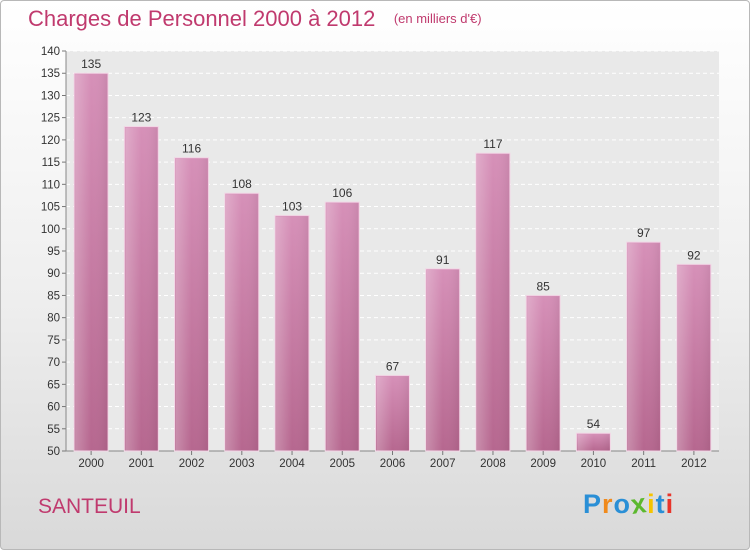  I want to click on y-tick-label: 90, so click(53, 274).